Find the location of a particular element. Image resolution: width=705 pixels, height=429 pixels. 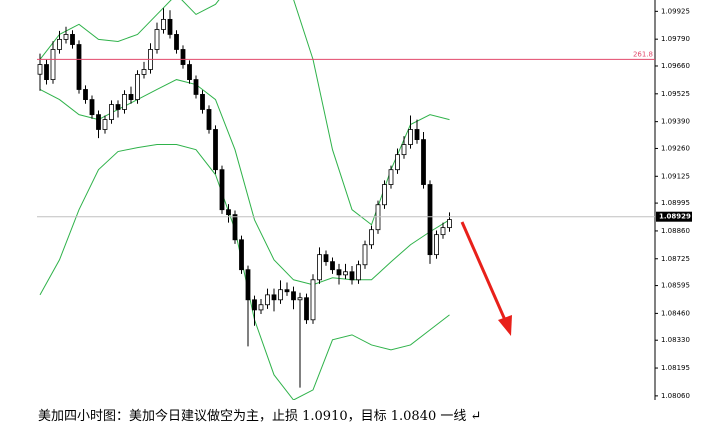

y-tick-label: 1.08060 is located at coordinates (675, 396).